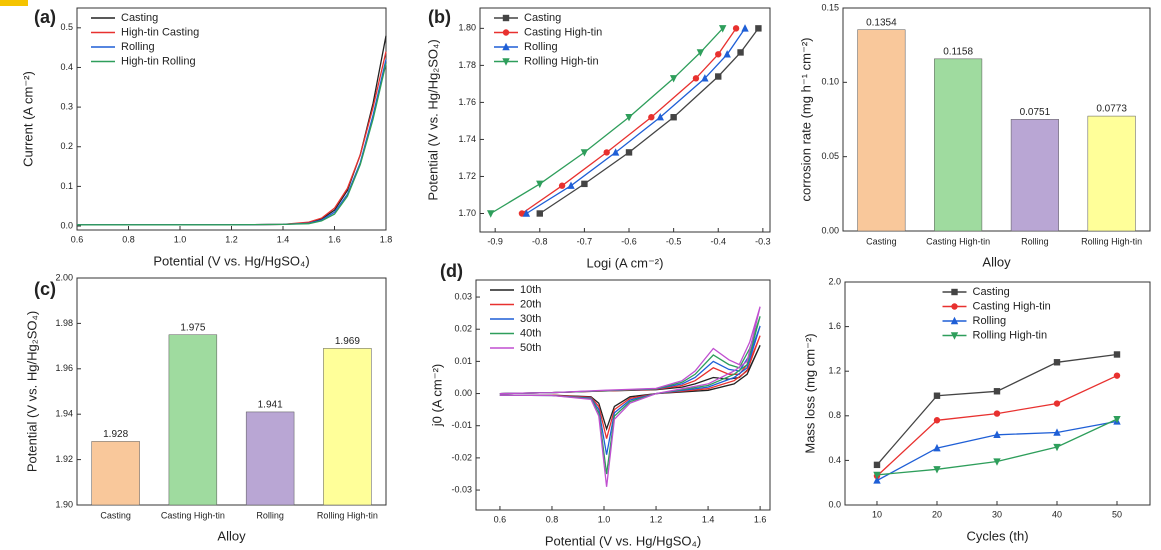 Image resolution: width=1161 pixels, height=550 pixels. Describe the element at coordinates (958, 51) in the screenshot. I see `value-label: 0.1158` at that location.